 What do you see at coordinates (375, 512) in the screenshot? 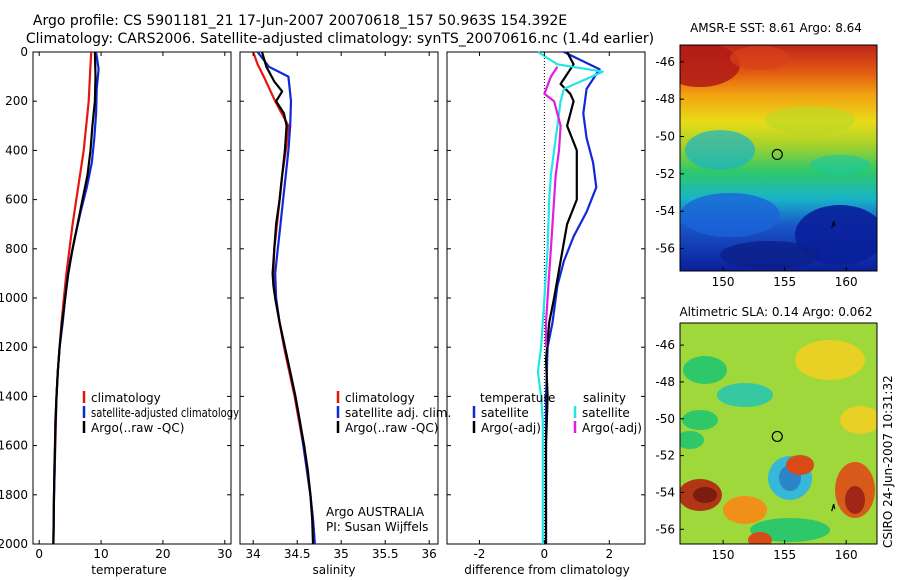
I see `credit-argo-australia: Argo AUSTRALIA` at bounding box center [375, 512].